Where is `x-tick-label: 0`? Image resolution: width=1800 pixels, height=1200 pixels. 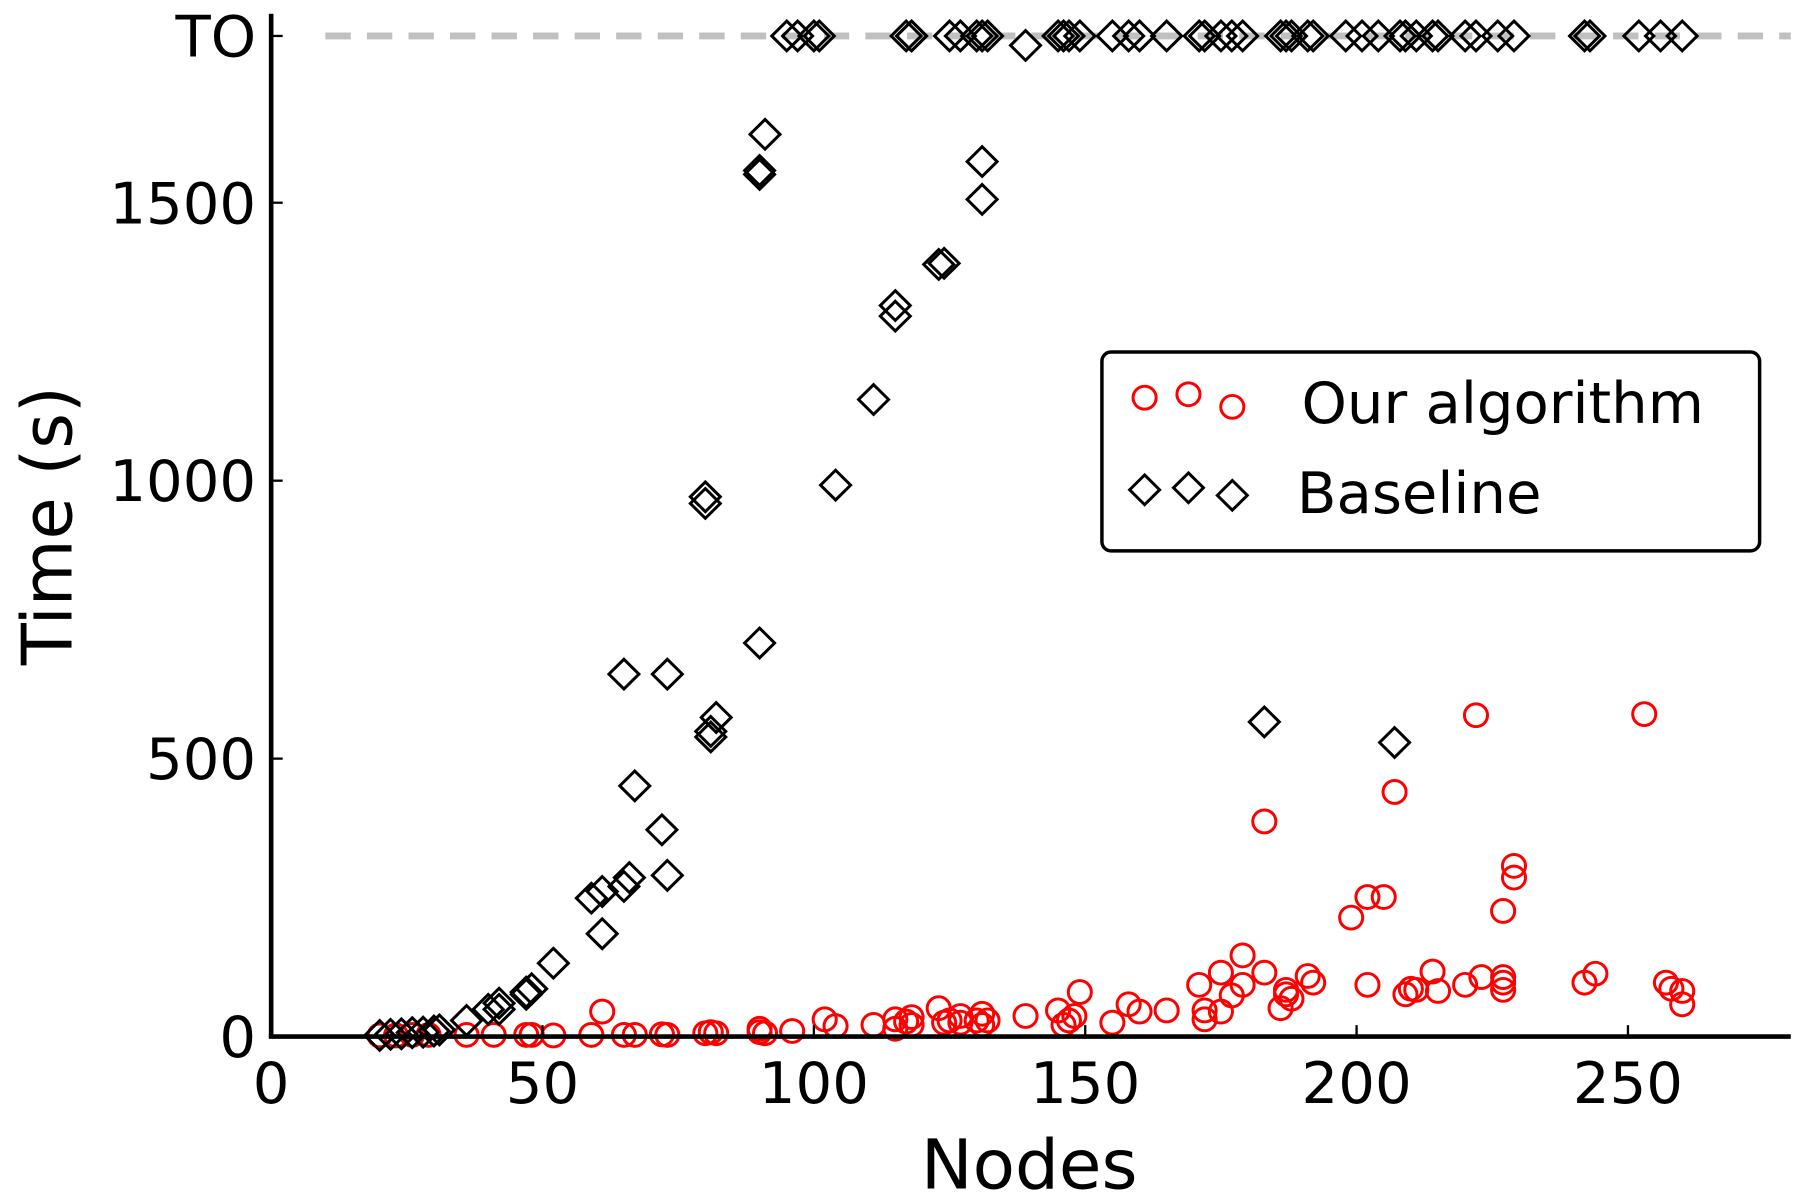 x-tick-label: 0 is located at coordinates (271, 1083).